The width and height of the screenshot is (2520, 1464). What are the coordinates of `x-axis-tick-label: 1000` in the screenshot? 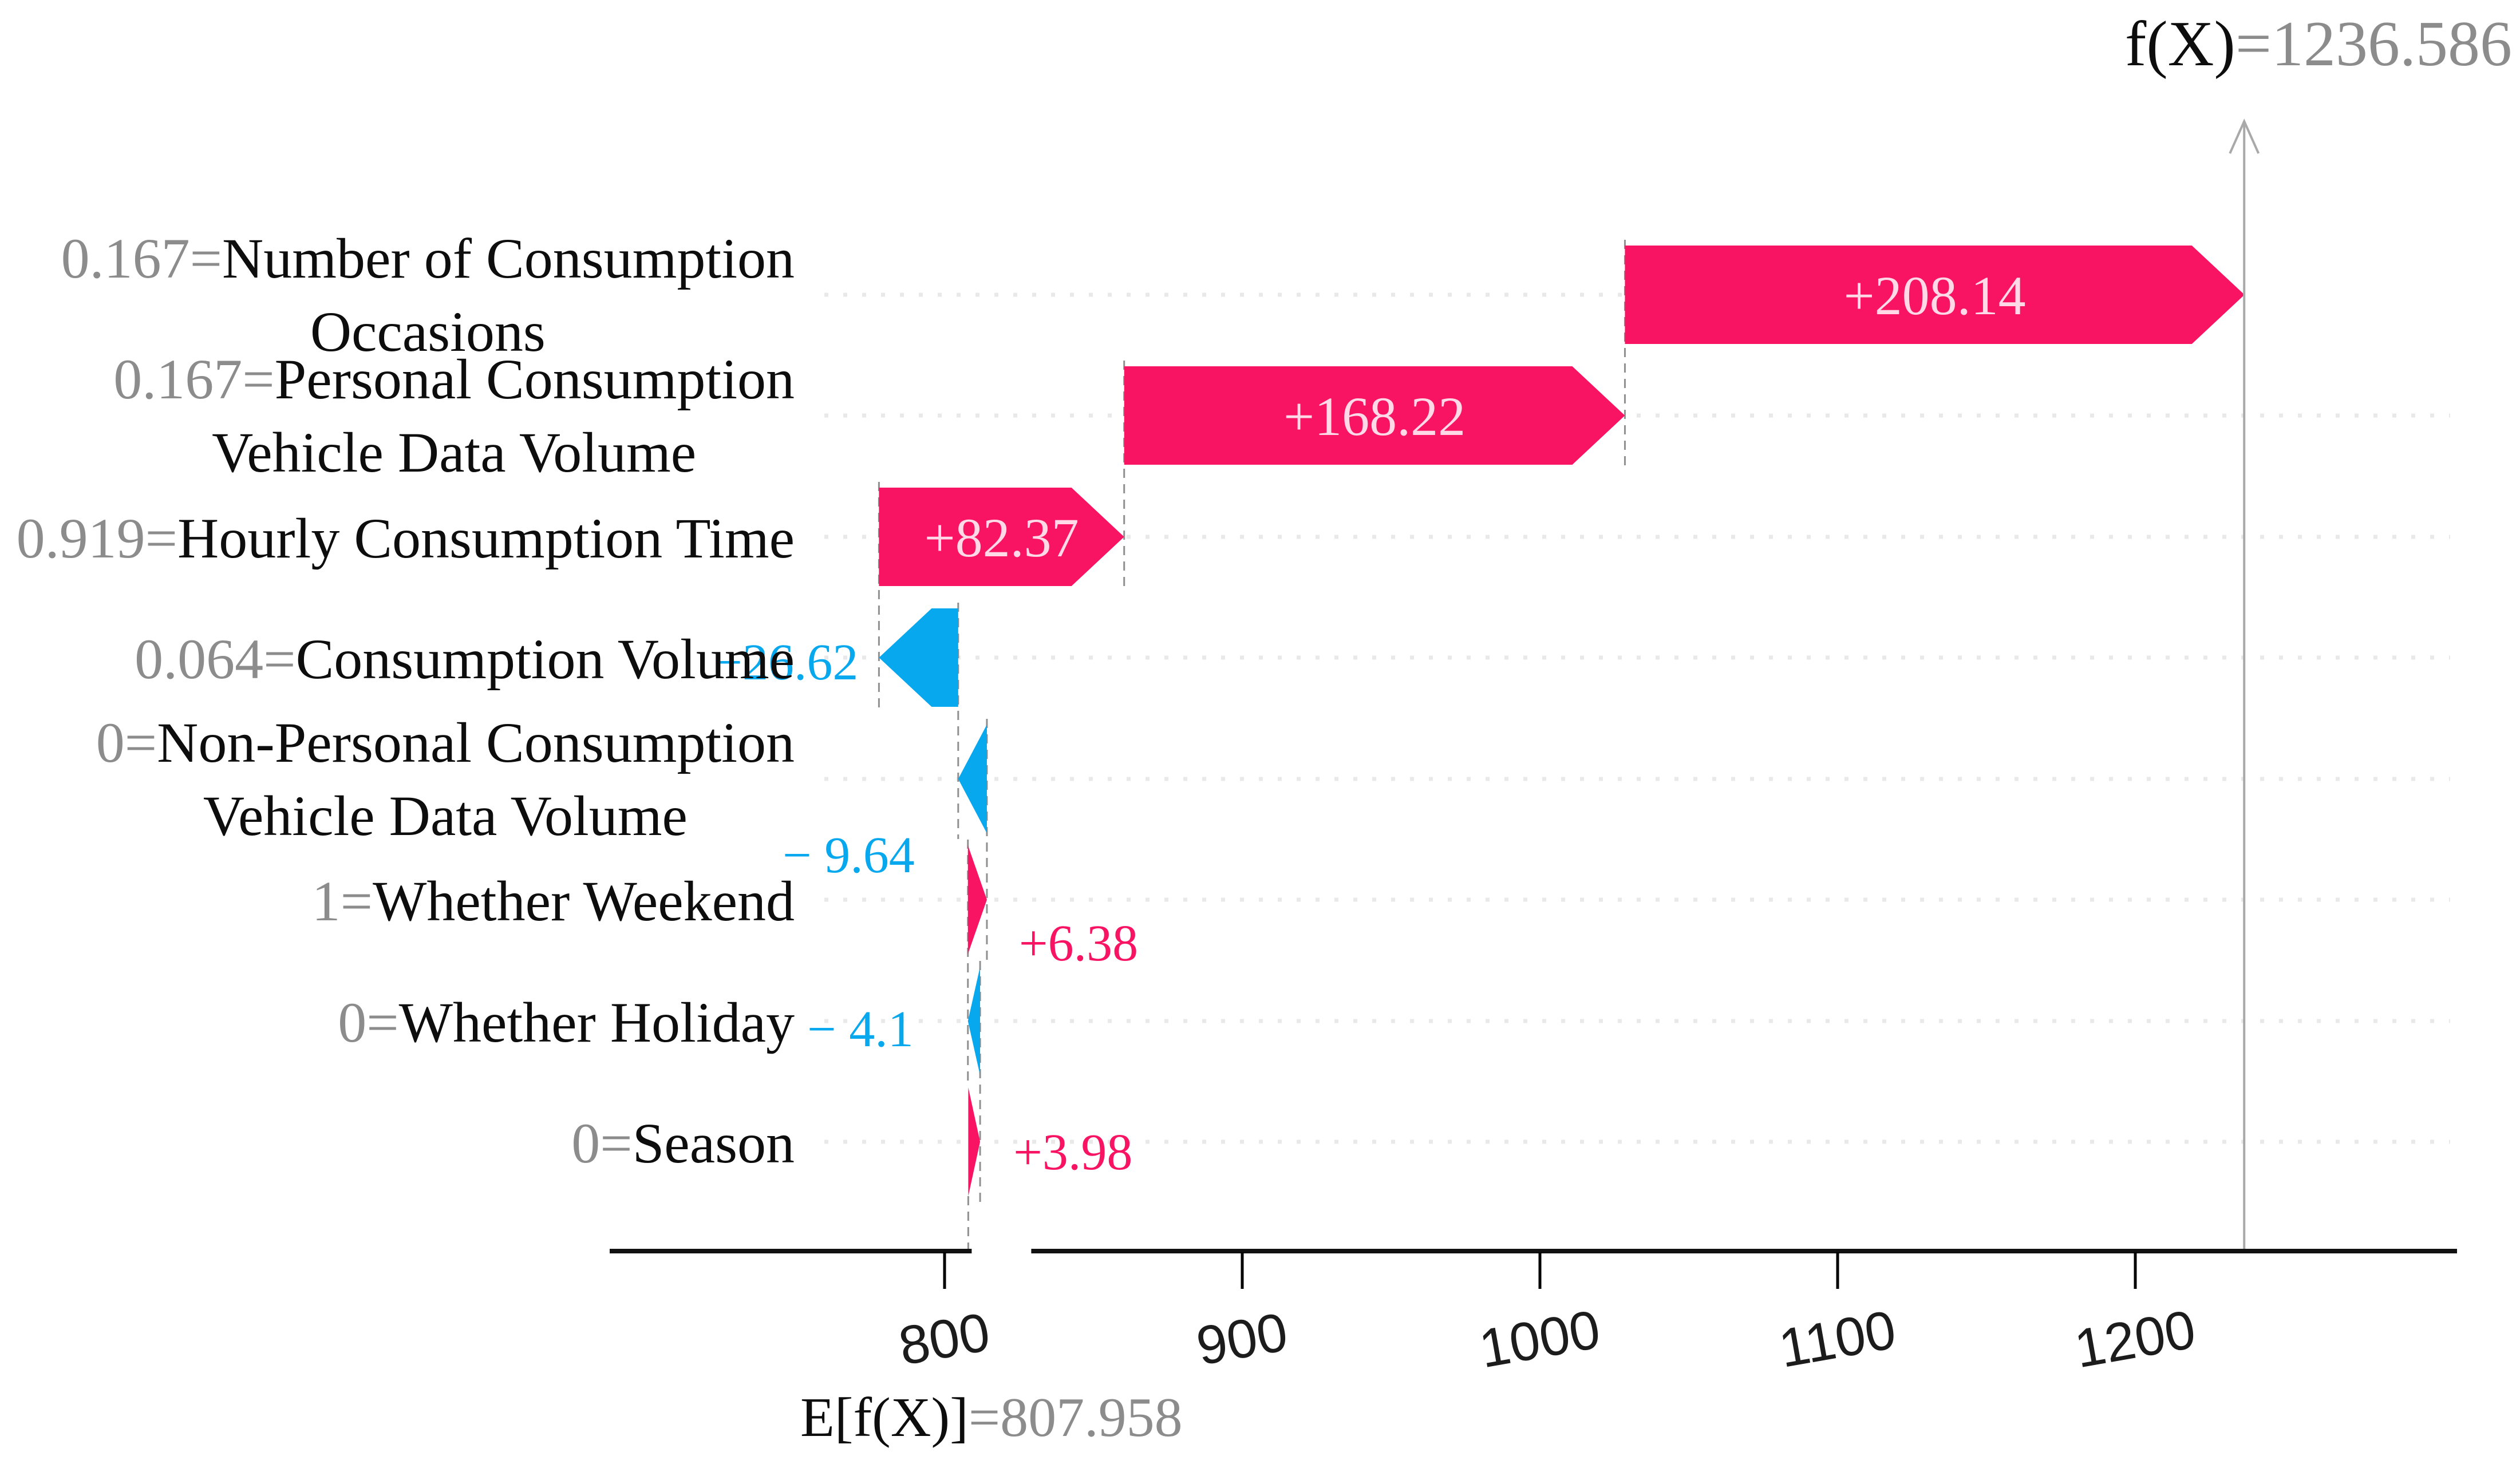 It's located at (1540, 1339).